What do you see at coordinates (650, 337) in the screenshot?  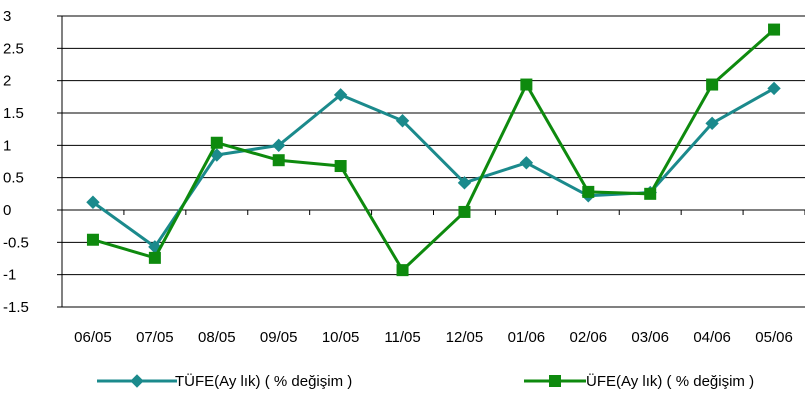 I see `x-tick-label: 03/06` at bounding box center [650, 337].